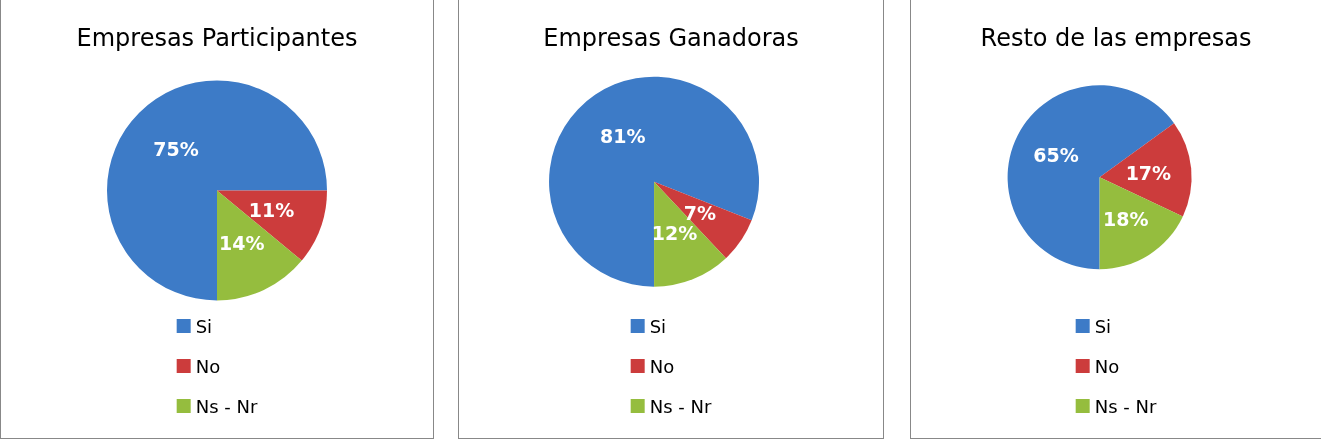  I want to click on data-label: 81%, so click(623, 135).